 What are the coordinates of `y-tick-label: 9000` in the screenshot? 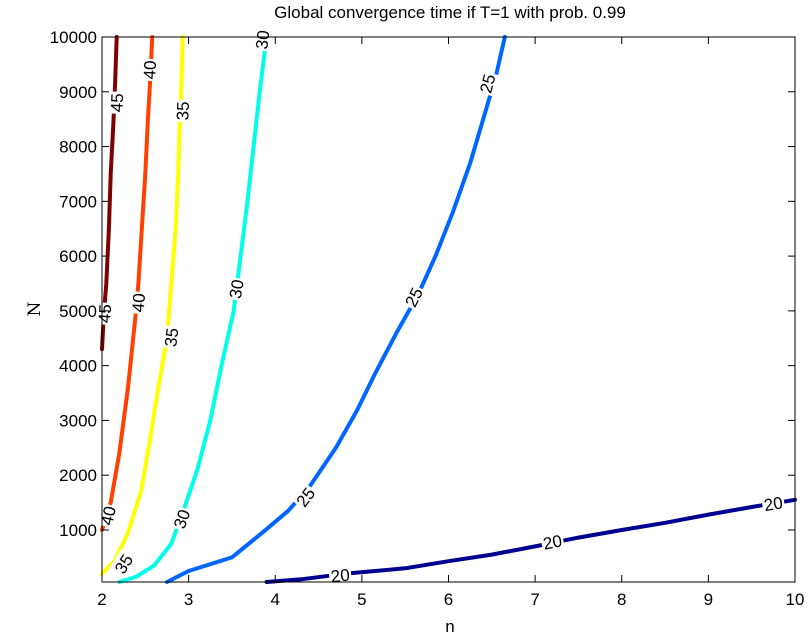 It's located at (78, 92).